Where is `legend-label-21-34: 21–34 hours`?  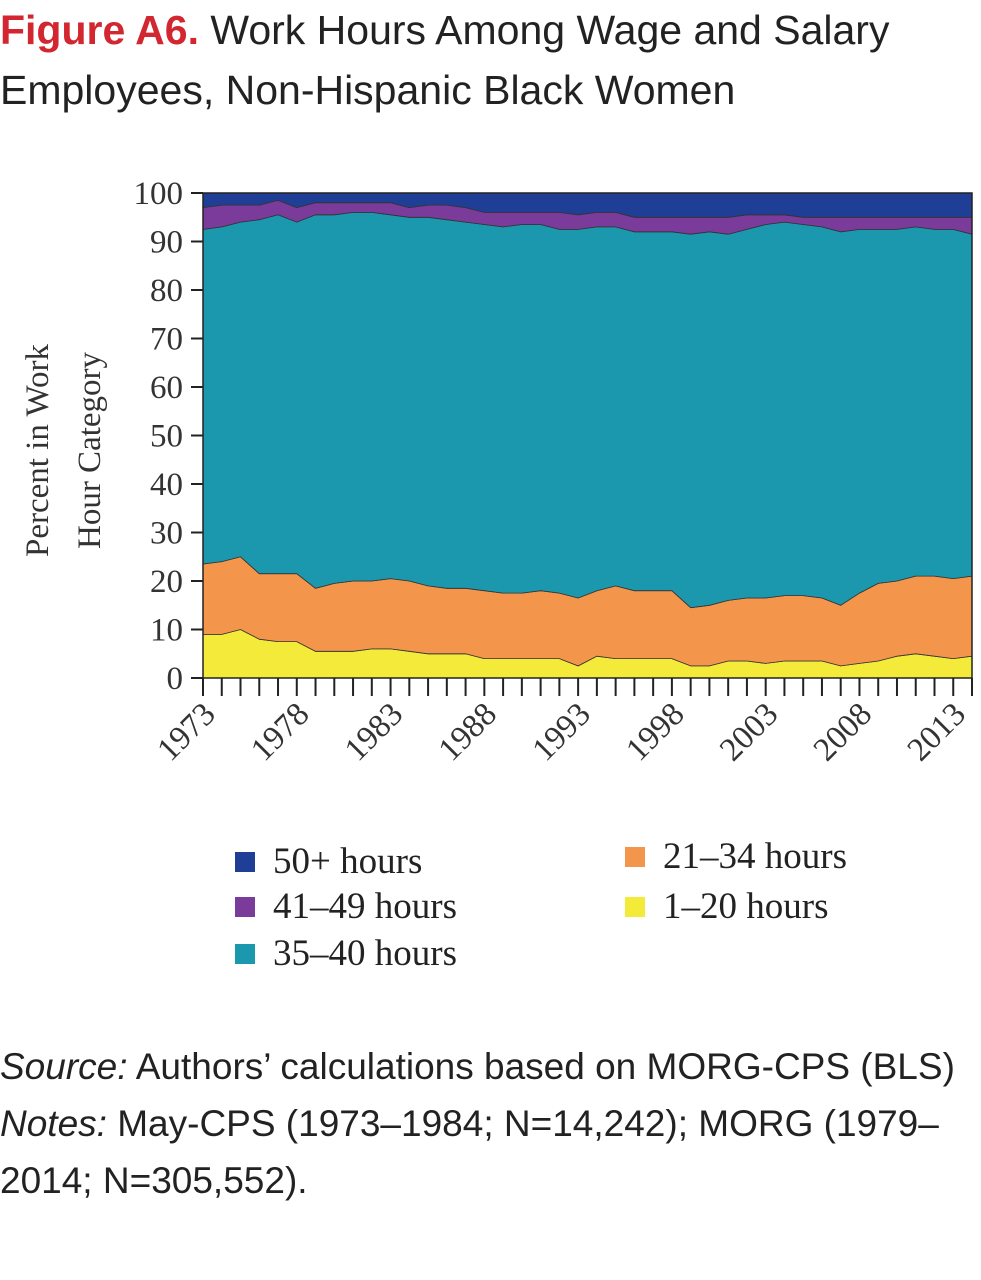 legend-label-21-34: 21–34 hours is located at coordinates (755, 856).